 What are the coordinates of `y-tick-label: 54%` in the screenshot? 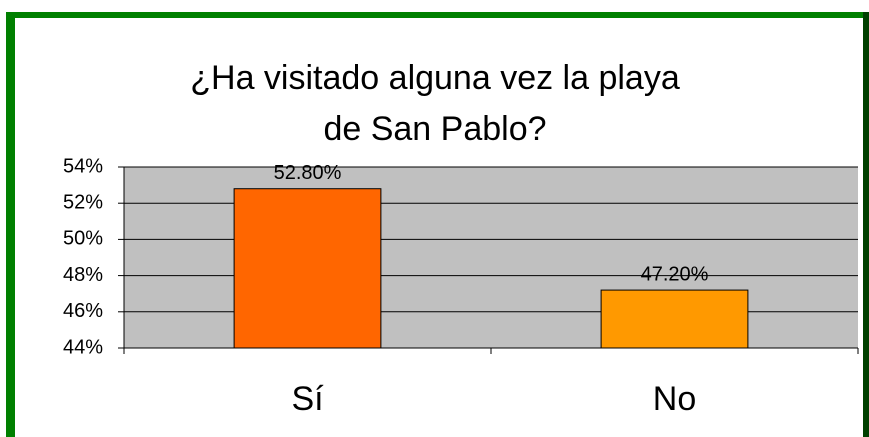 It's located at (83, 166).